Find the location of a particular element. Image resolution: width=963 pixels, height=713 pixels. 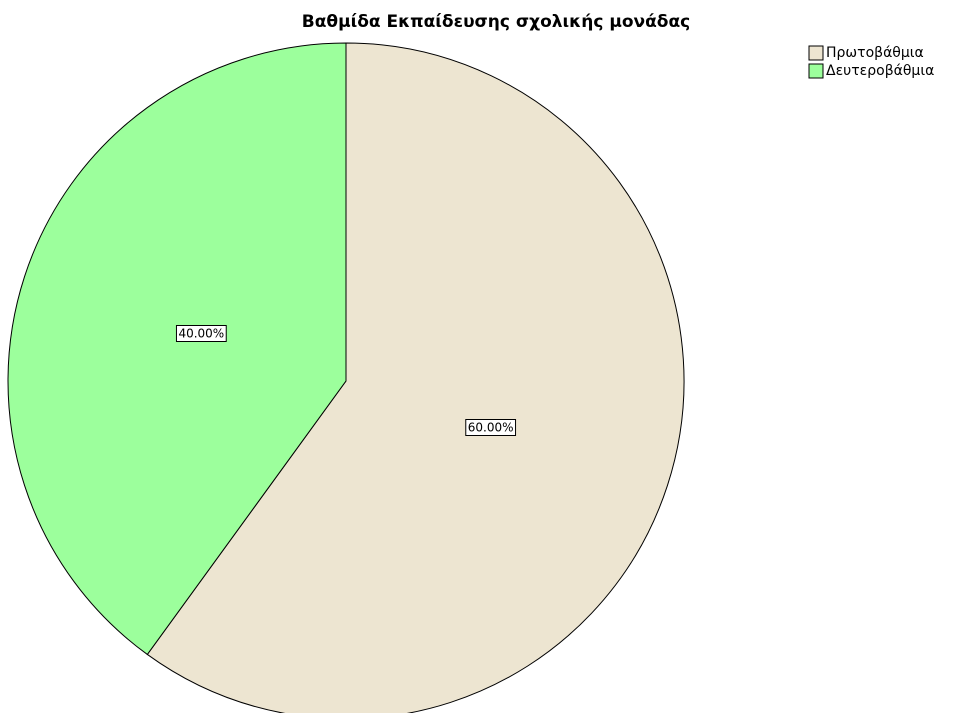

value-label: 40.00% is located at coordinates (201, 333).